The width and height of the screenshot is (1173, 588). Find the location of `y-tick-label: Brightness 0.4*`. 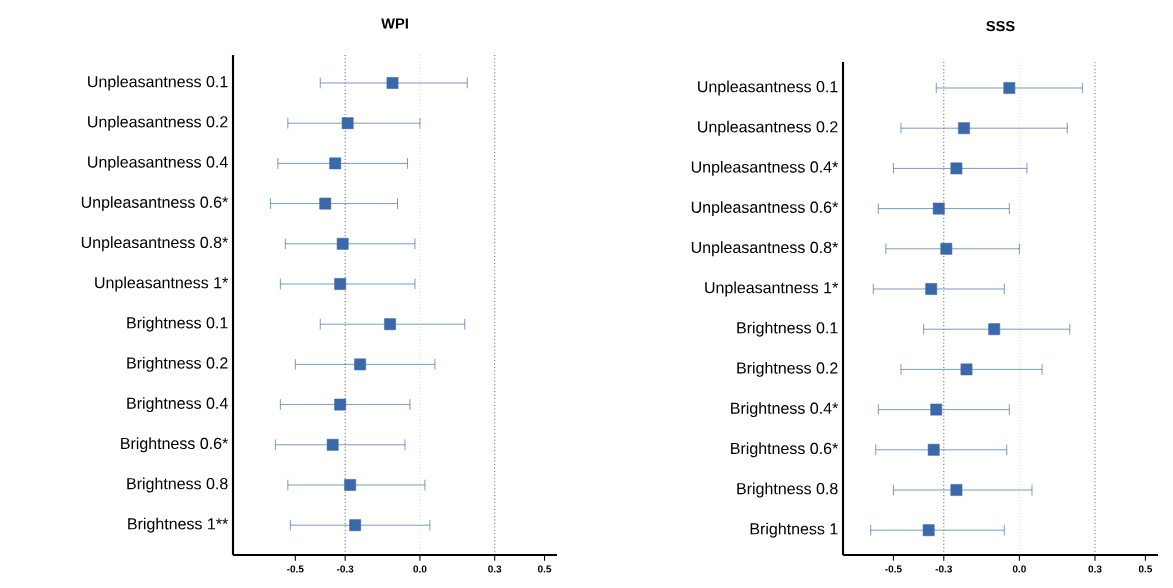

y-tick-label: Brightness 0.4* is located at coordinates (785, 410).